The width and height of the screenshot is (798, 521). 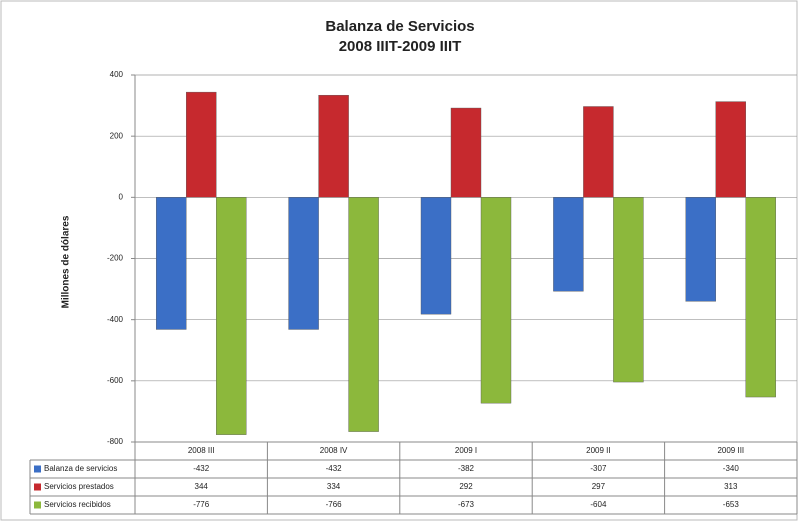 What do you see at coordinates (731, 486) in the screenshot?
I see `table-value: 313` at bounding box center [731, 486].